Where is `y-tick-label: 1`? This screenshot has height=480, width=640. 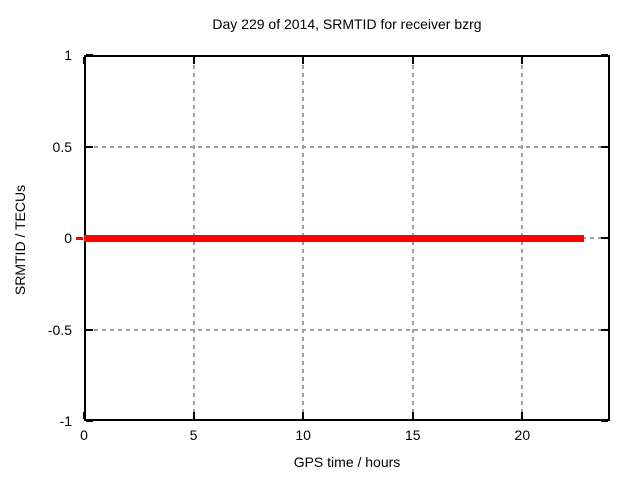
y-tick-label: 1 is located at coordinates (68, 55).